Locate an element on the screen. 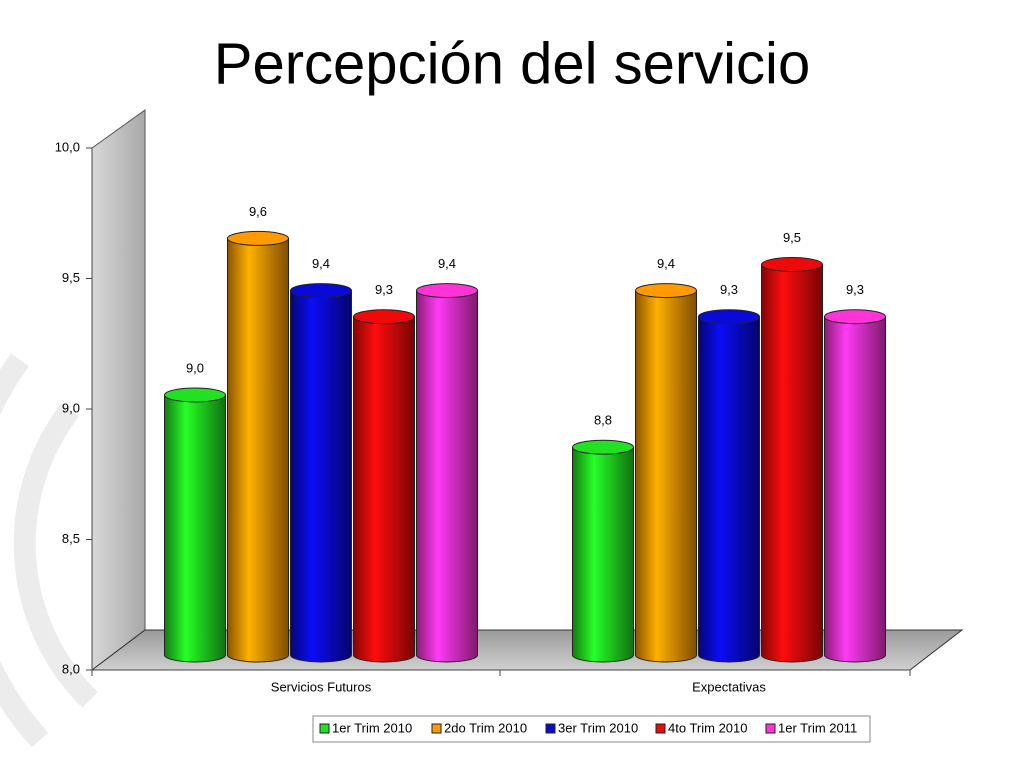 This screenshot has height=768, width=1024. legend-label: 2do Trim 2010 is located at coordinates (485, 727).